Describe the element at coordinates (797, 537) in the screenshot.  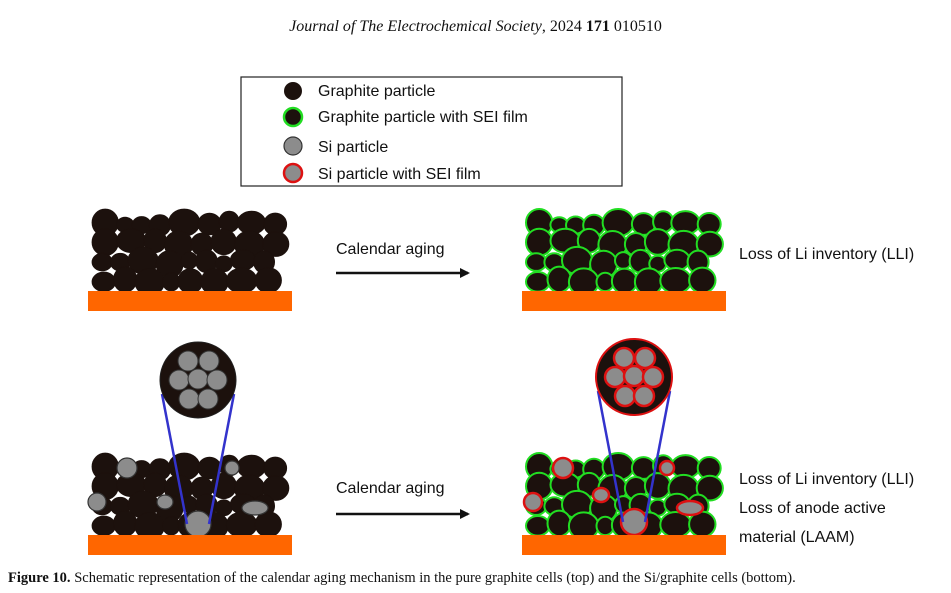
I see `bottom-result-line-3: material (LAAM)` at that location.